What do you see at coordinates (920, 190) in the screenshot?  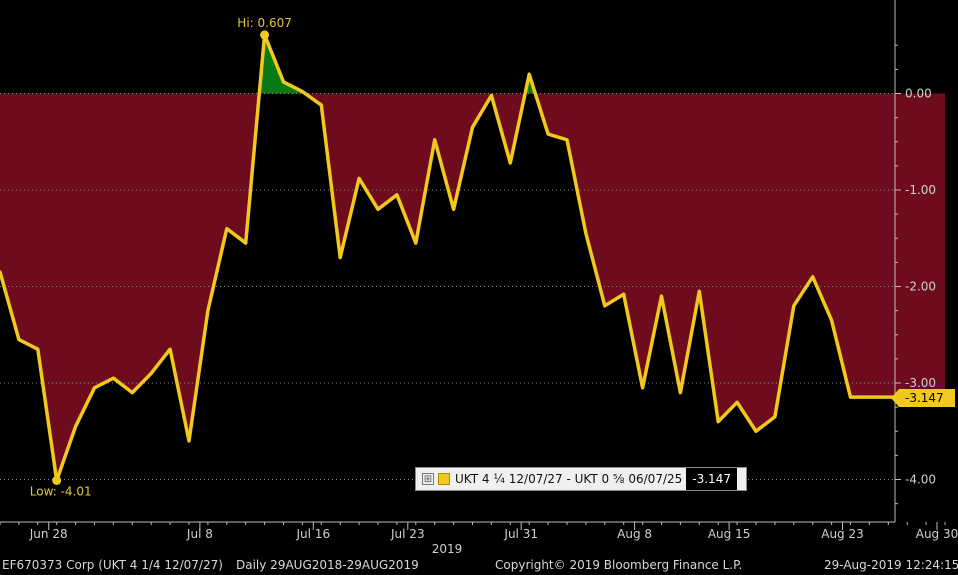 I see `y-tick-label: -1.00` at bounding box center [920, 190].